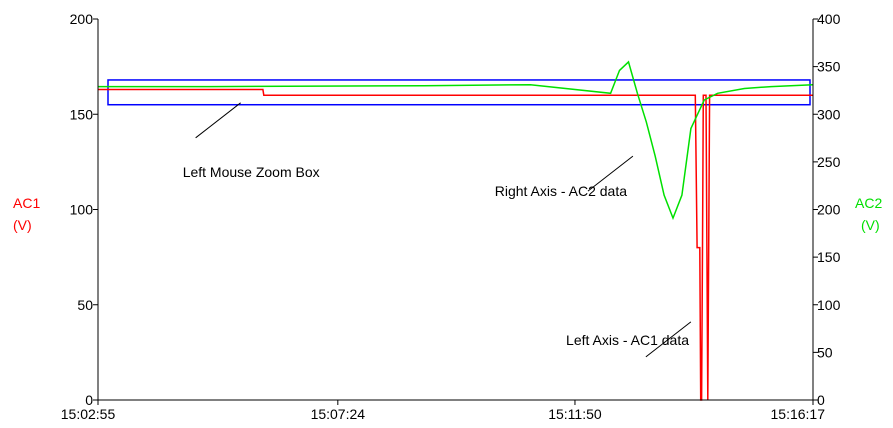  Describe the element at coordinates (85, 305) in the screenshot. I see `left-axis-tick-label: 50` at that location.